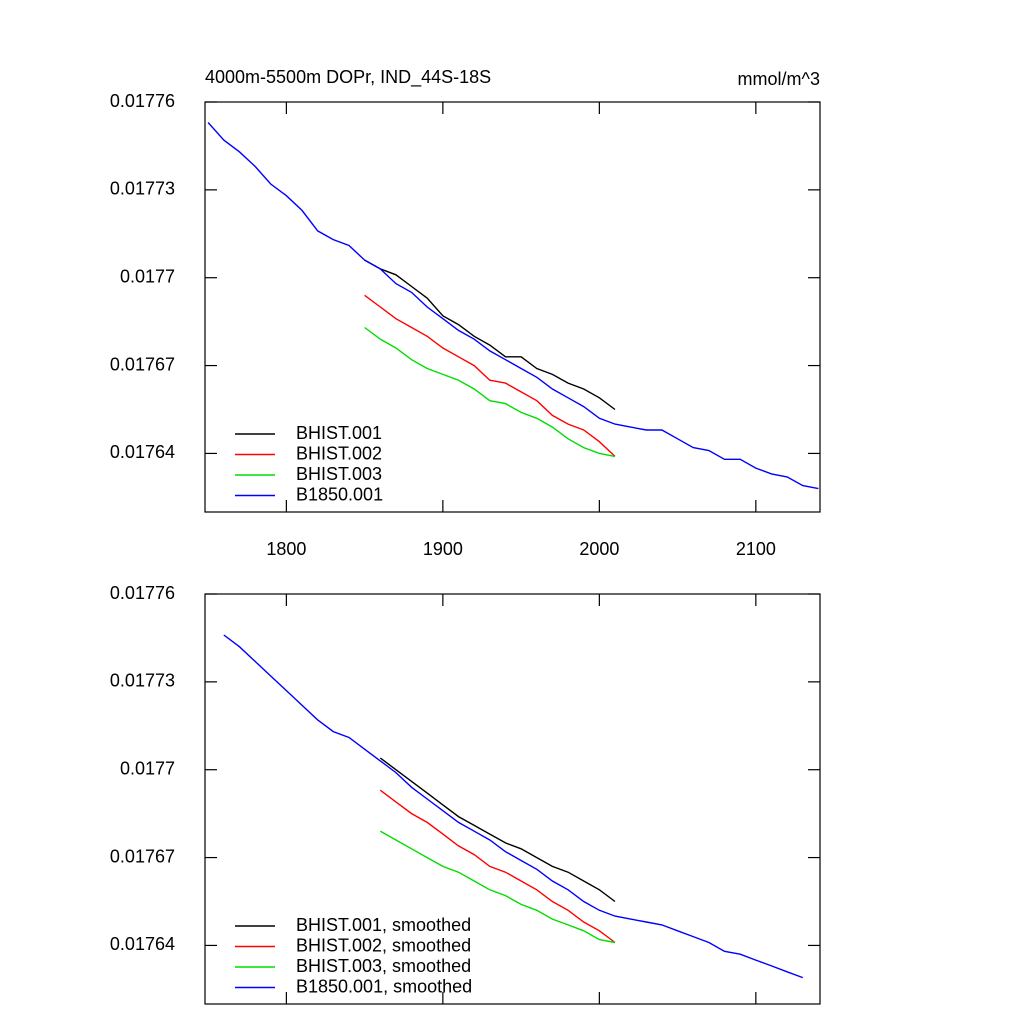 This screenshot has height=1024, width=1024. I want to click on x-tick-label: 1800, so click(286, 549).